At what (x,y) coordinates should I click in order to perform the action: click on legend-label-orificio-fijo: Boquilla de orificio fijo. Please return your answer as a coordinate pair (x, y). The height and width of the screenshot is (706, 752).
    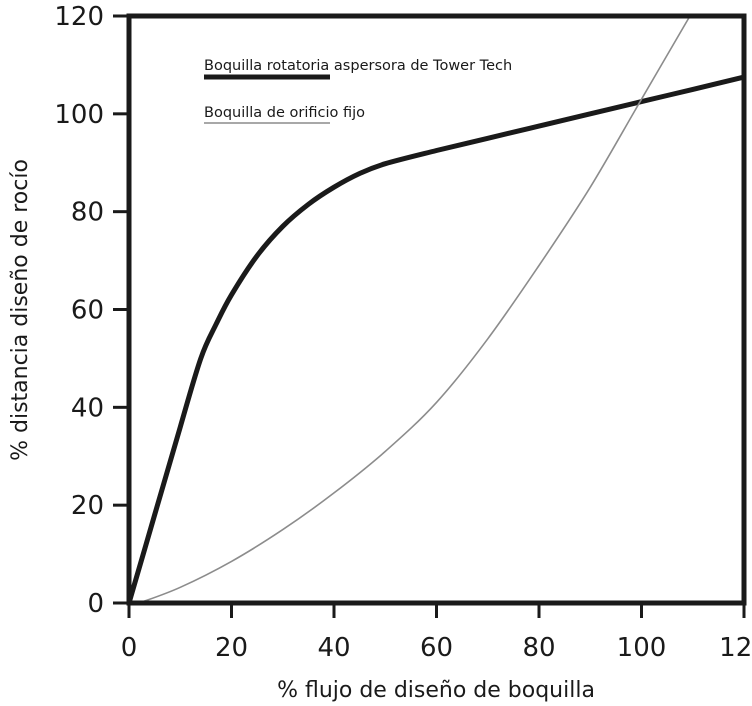
    Looking at the image, I should click on (284, 113).